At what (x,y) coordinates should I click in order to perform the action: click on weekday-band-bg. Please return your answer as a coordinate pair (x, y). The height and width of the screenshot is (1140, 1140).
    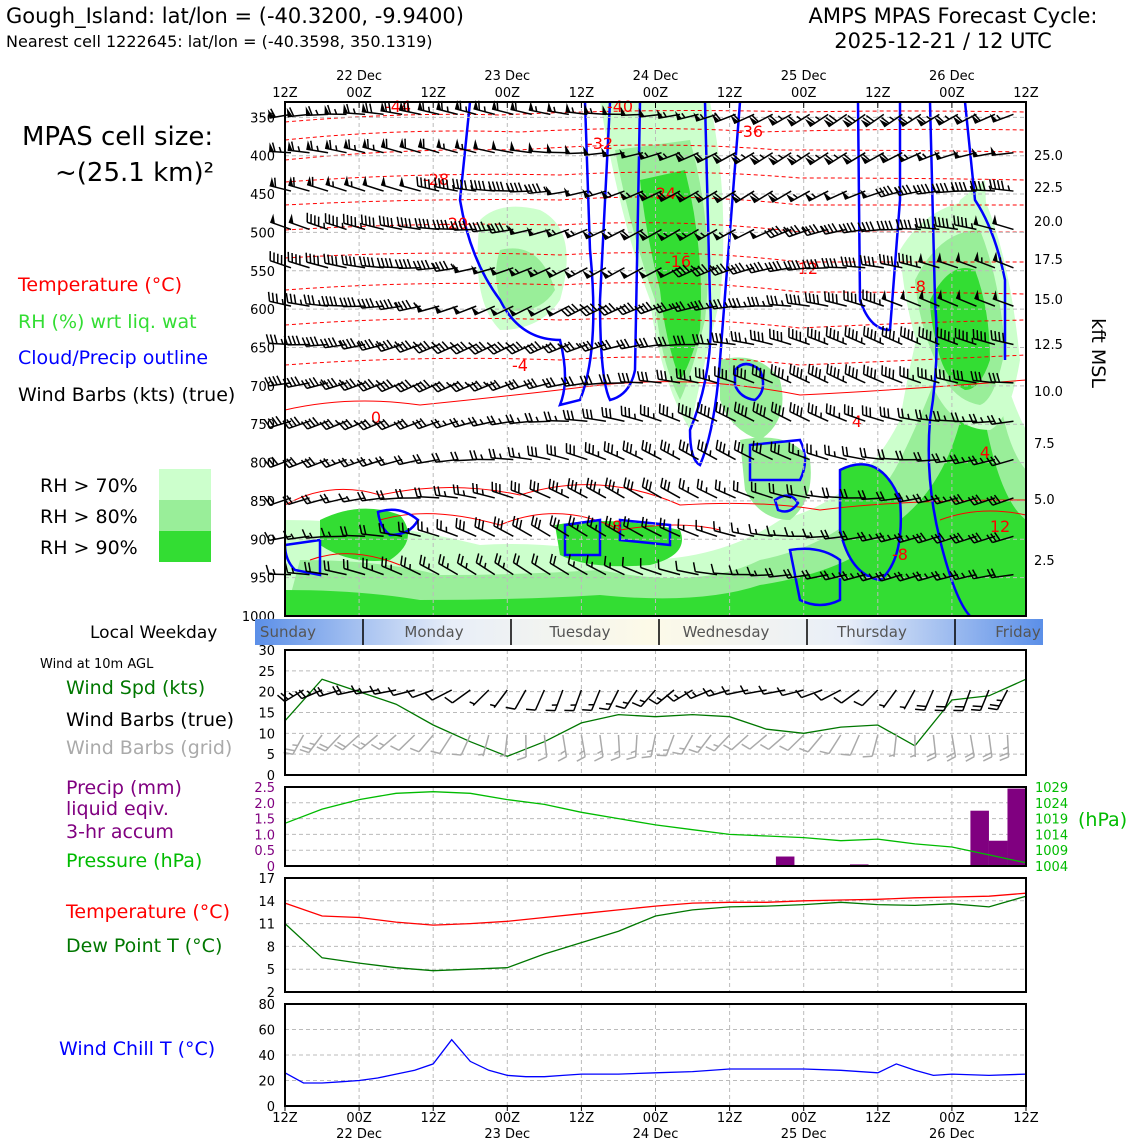
    Looking at the image, I should click on (649, 632).